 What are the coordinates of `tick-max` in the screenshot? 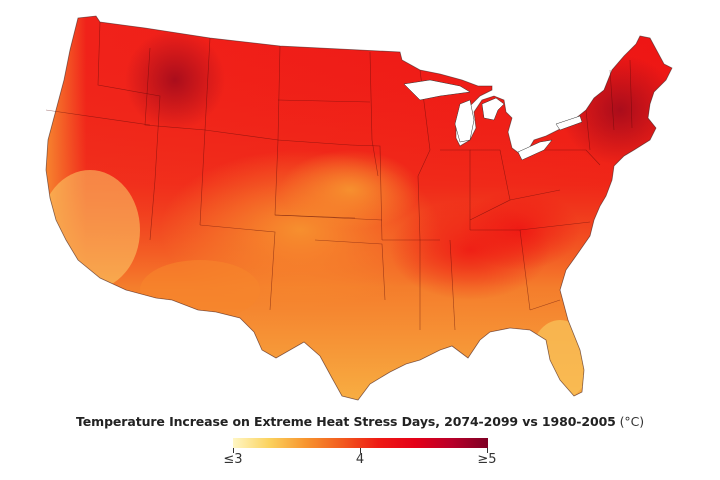 It's located at (487, 450).